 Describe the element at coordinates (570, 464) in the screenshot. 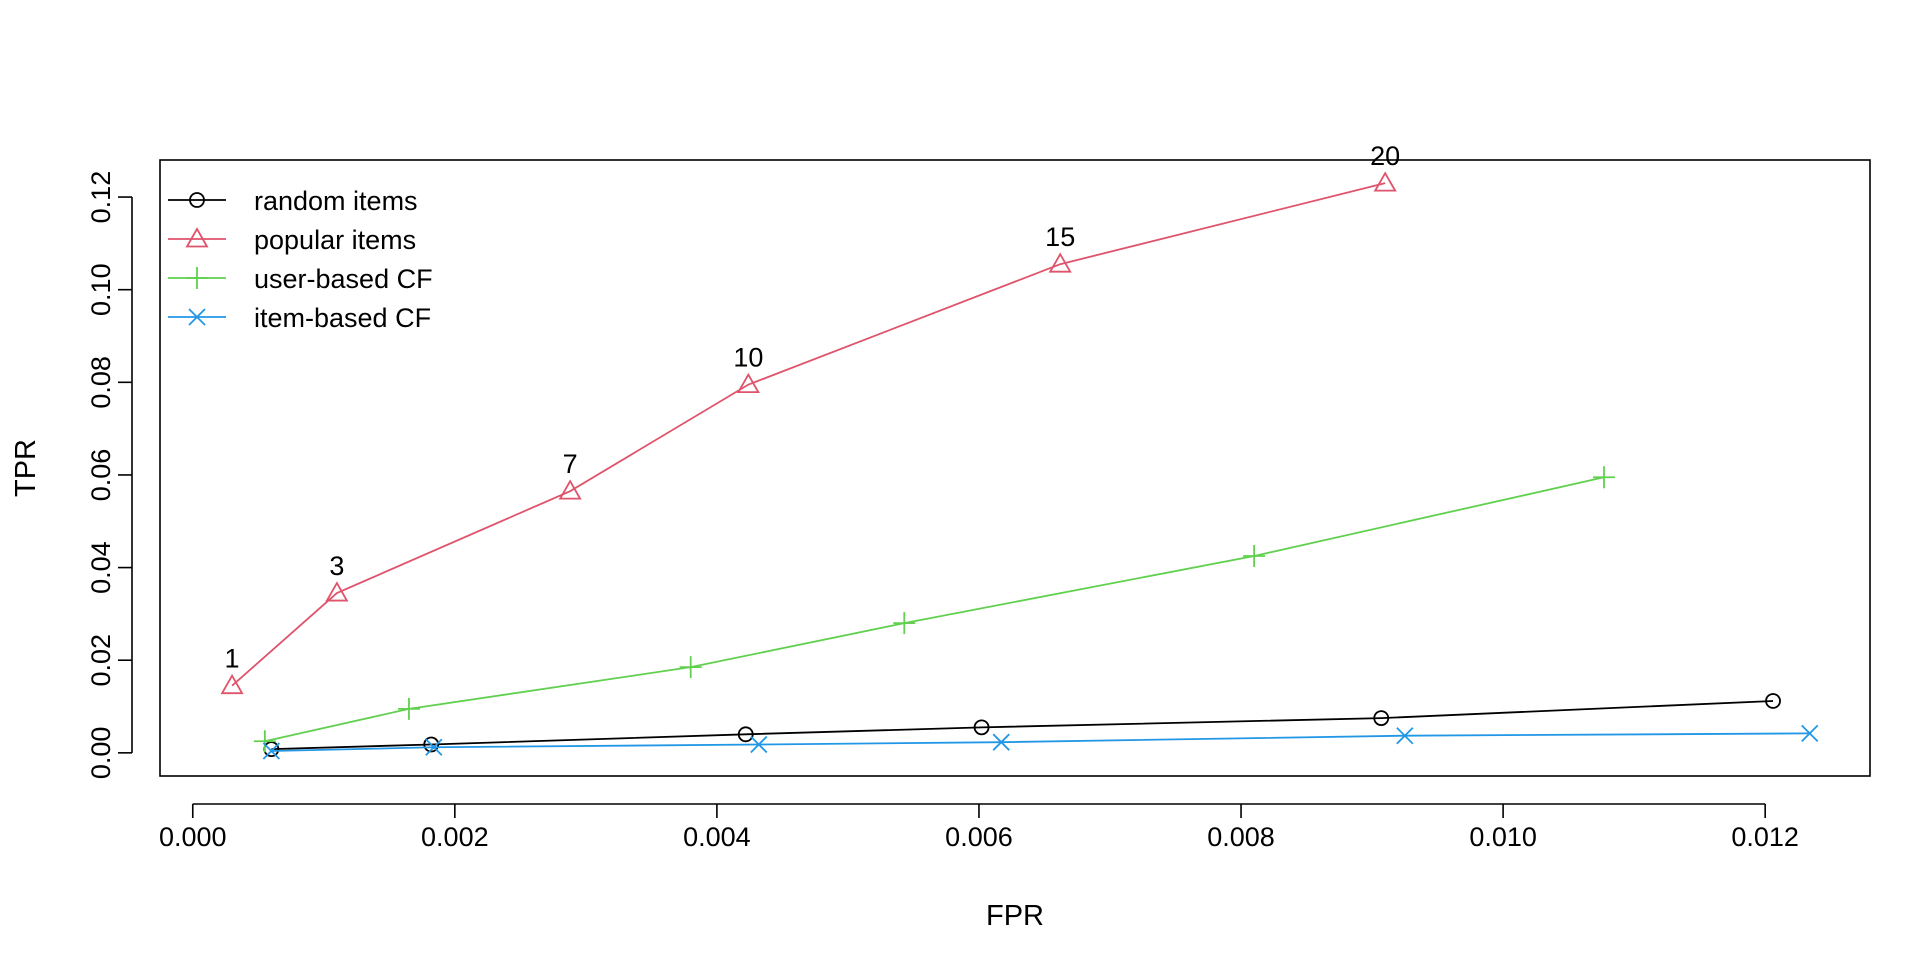

I see `data-label: 7` at that location.